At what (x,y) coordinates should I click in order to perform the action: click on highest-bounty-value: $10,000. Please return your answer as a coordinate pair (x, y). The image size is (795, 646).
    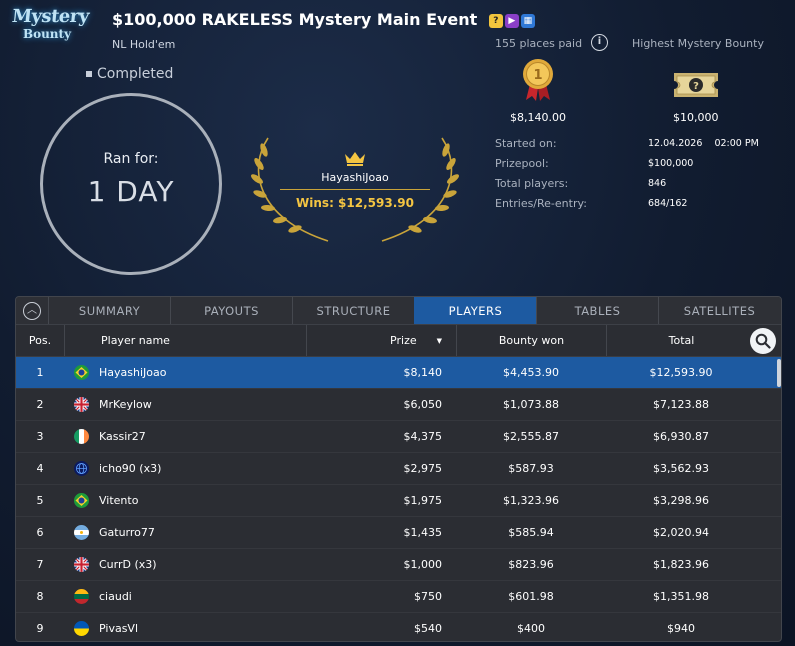
    Looking at the image, I should click on (696, 117).